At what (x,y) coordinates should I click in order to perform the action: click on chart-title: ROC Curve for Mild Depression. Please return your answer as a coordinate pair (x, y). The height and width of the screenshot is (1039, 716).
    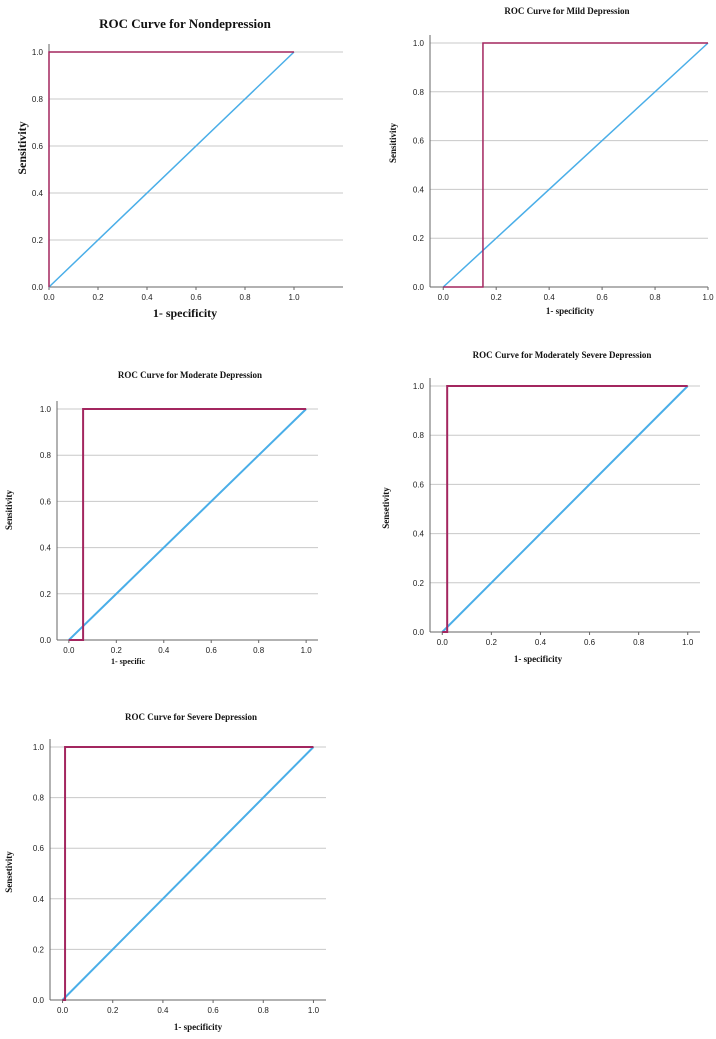
    Looking at the image, I should click on (566, 11).